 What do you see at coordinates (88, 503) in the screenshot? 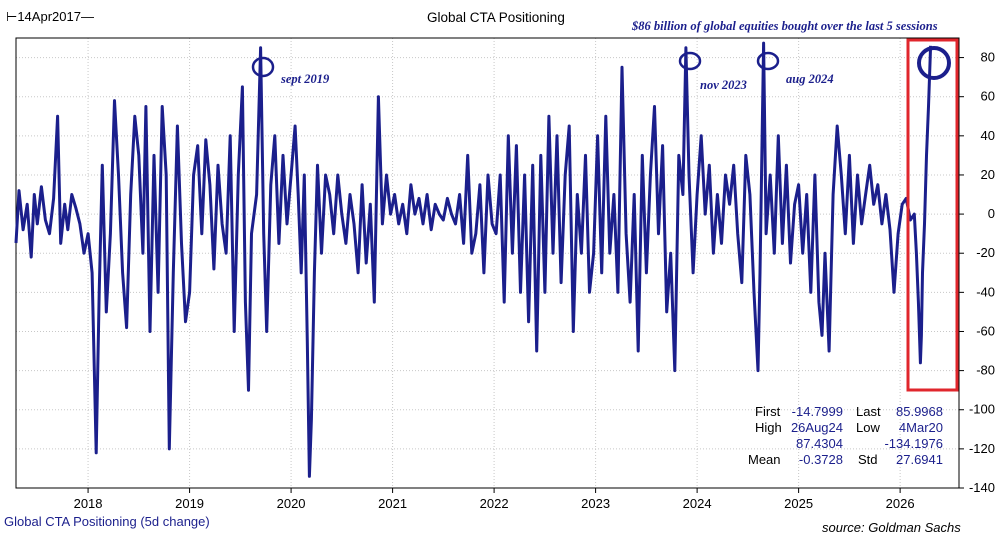
I see `x-tick-label: 2018` at bounding box center [88, 503].